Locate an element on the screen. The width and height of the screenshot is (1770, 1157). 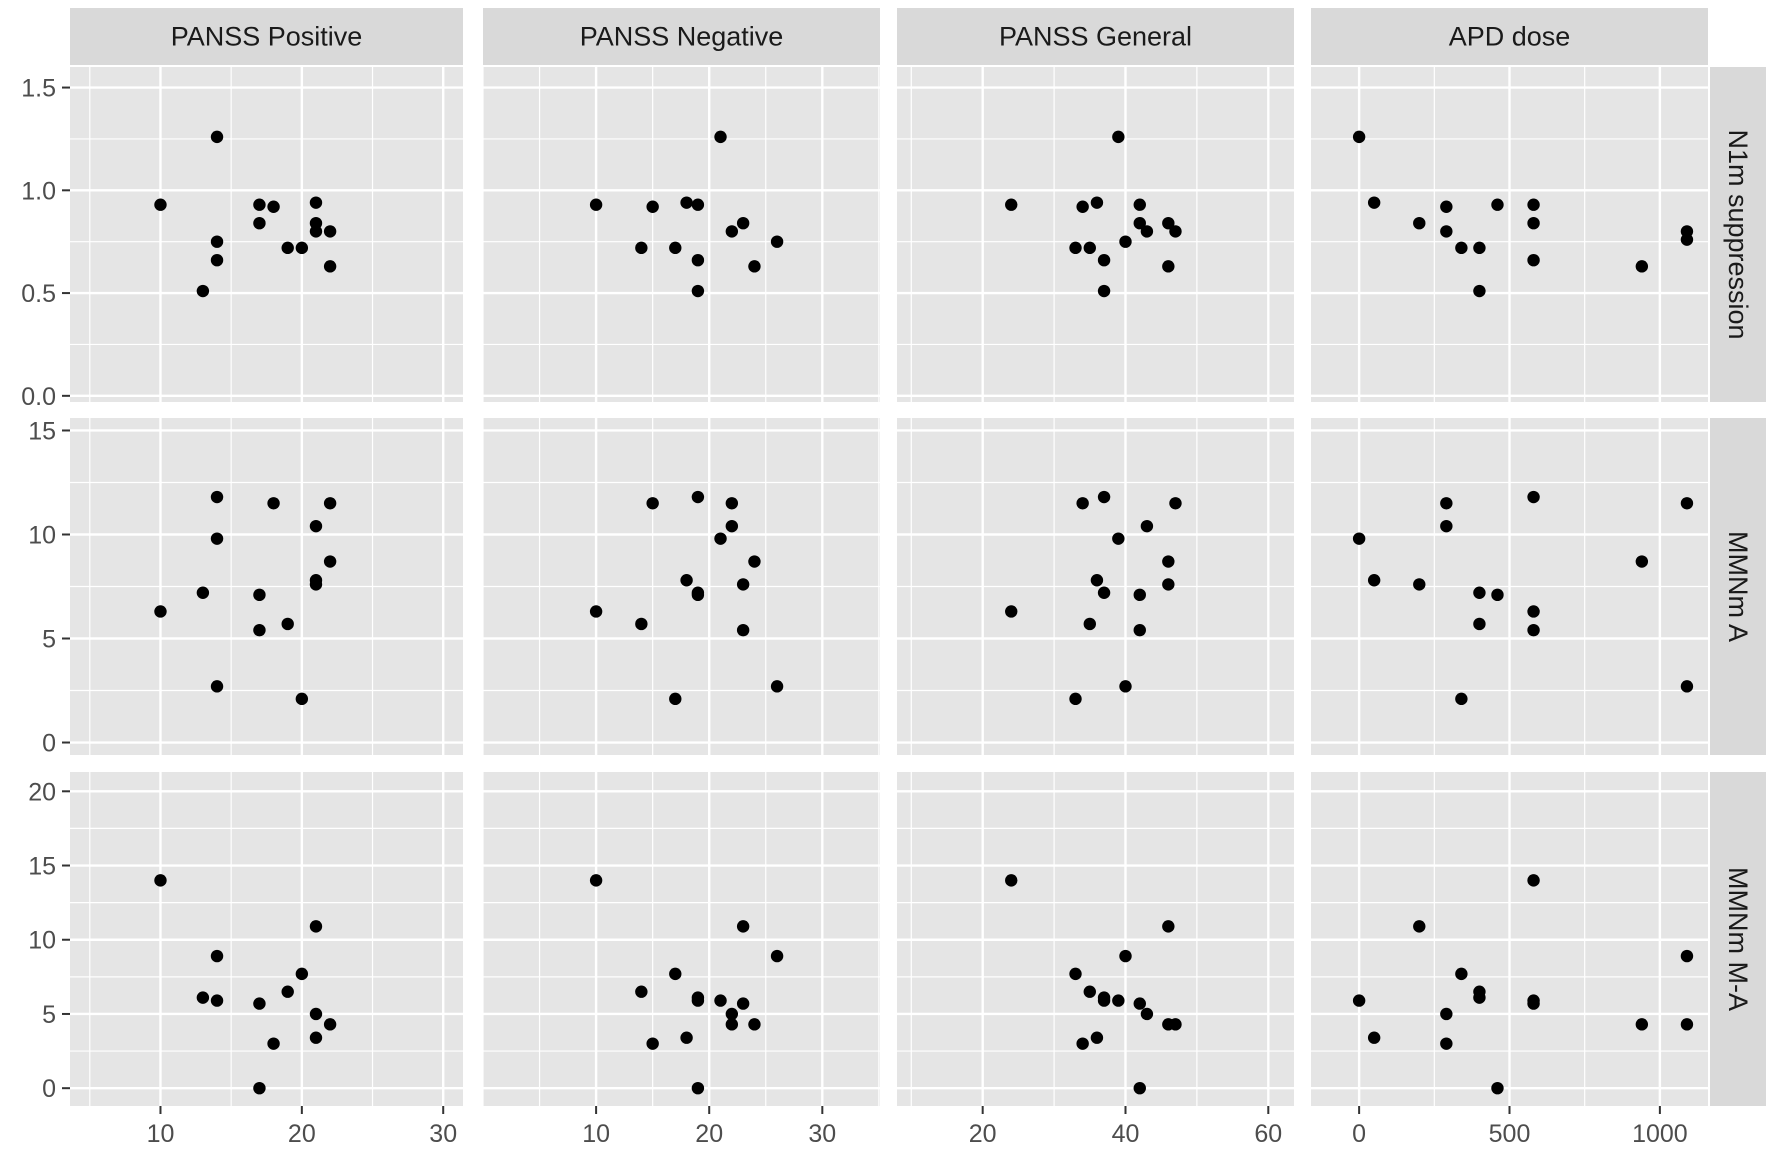
column-strip-label: APD dose is located at coordinates (1510, 37).